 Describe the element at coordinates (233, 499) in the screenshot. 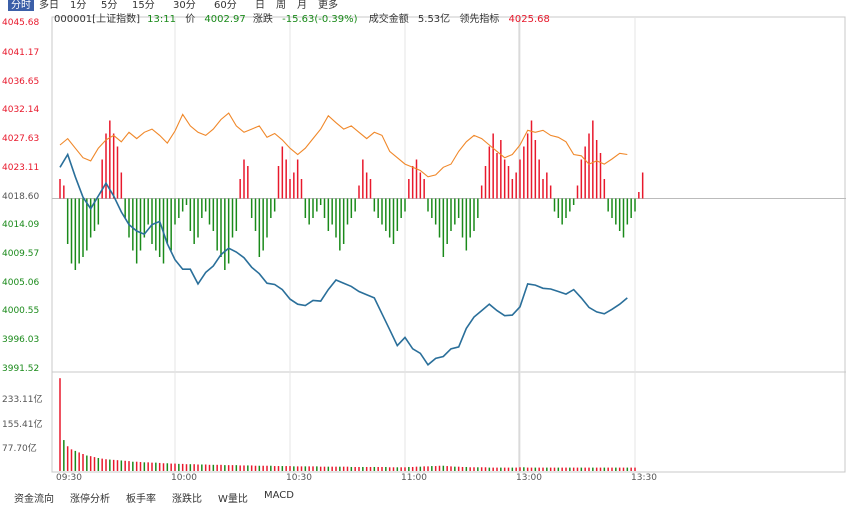

I see `indicator-tab: W量比` at that location.